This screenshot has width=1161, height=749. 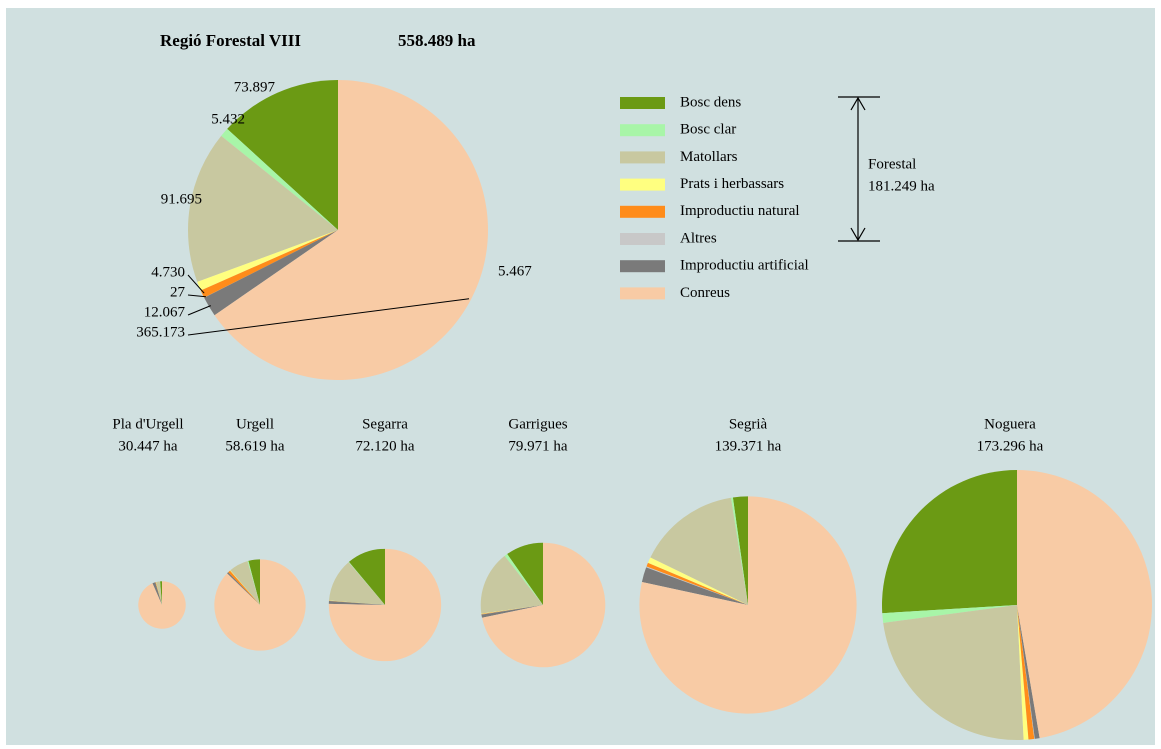 What do you see at coordinates (740, 211) in the screenshot?
I see `legend-label: Improductiu natural` at bounding box center [740, 211].